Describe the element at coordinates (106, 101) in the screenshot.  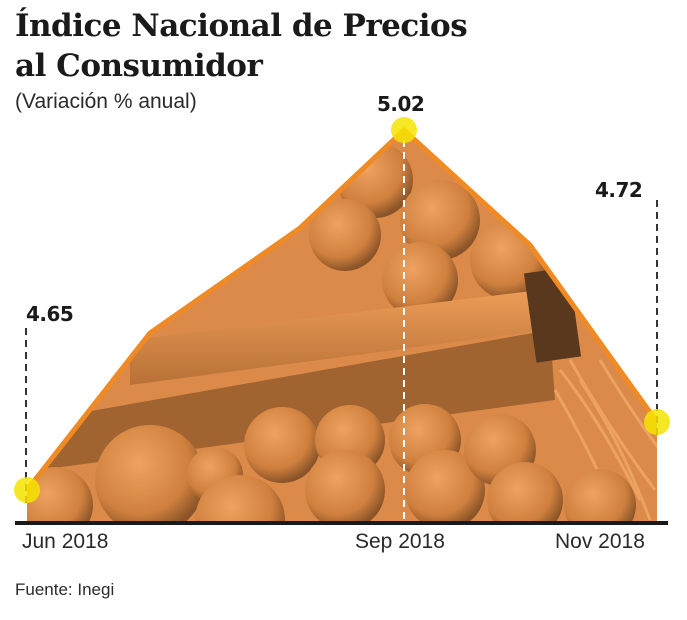
I see `chart-subtitle: (Variación % anual)` at that location.